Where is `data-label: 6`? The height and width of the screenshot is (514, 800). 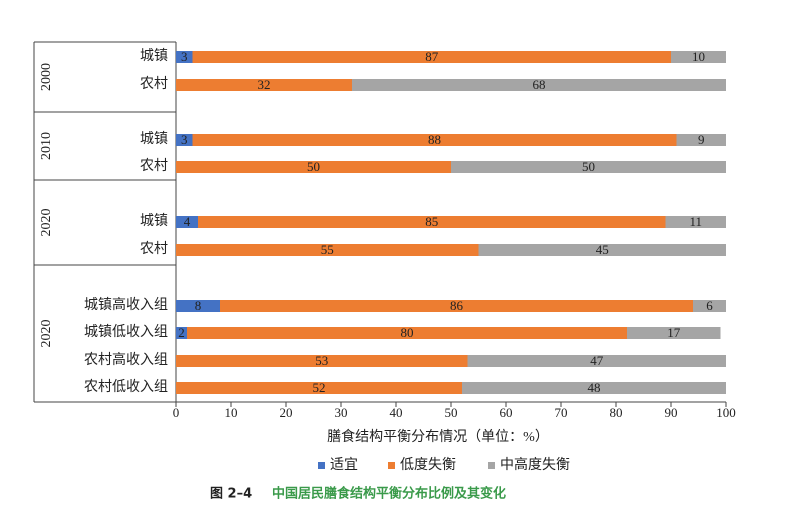
data-label: 6 is located at coordinates (709, 305).